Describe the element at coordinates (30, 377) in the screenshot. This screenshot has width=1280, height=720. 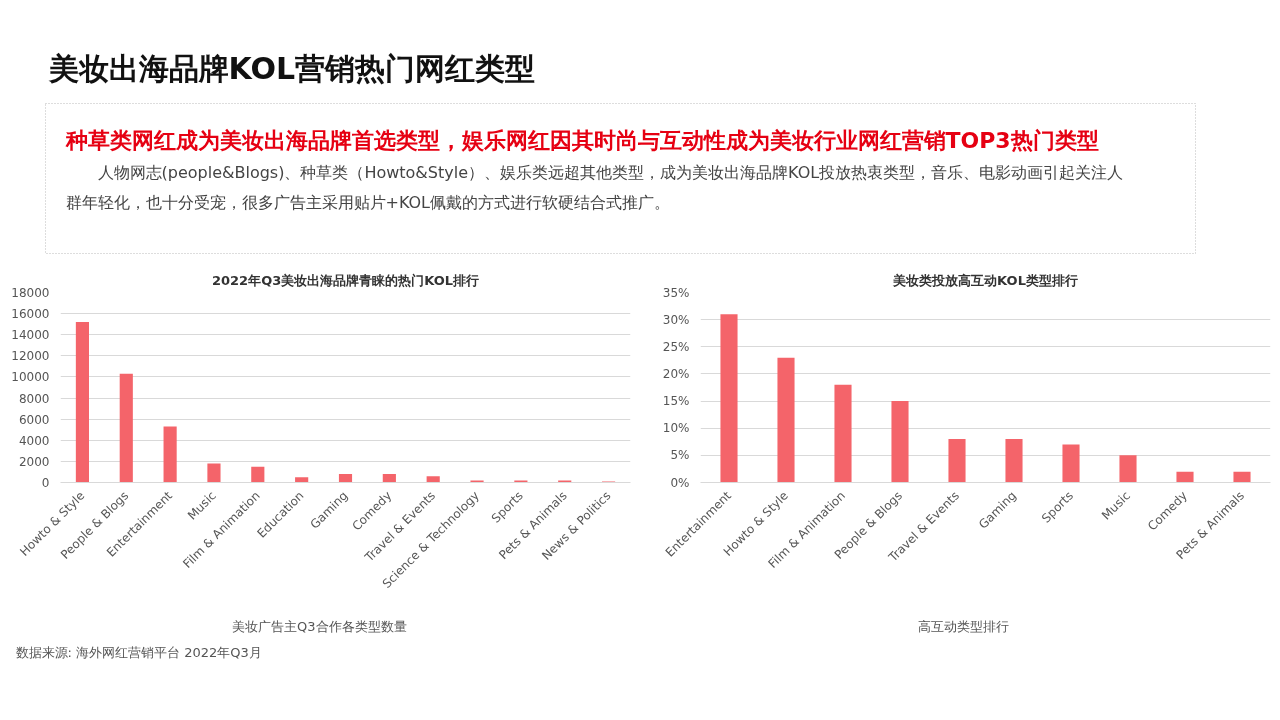
I see `y-tick-label: 10000` at that location.